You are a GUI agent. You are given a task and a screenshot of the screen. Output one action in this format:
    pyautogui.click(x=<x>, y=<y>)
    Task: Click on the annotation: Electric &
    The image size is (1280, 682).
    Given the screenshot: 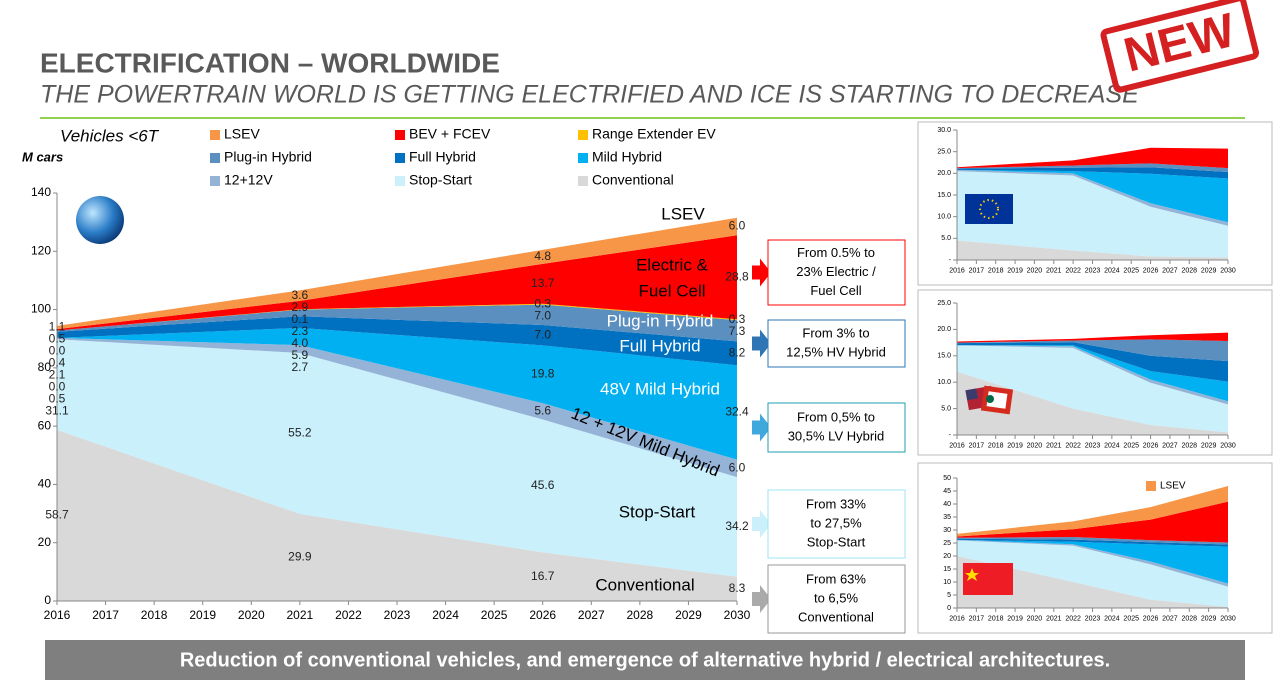 What is the action you would take?
    pyautogui.click(x=672, y=264)
    